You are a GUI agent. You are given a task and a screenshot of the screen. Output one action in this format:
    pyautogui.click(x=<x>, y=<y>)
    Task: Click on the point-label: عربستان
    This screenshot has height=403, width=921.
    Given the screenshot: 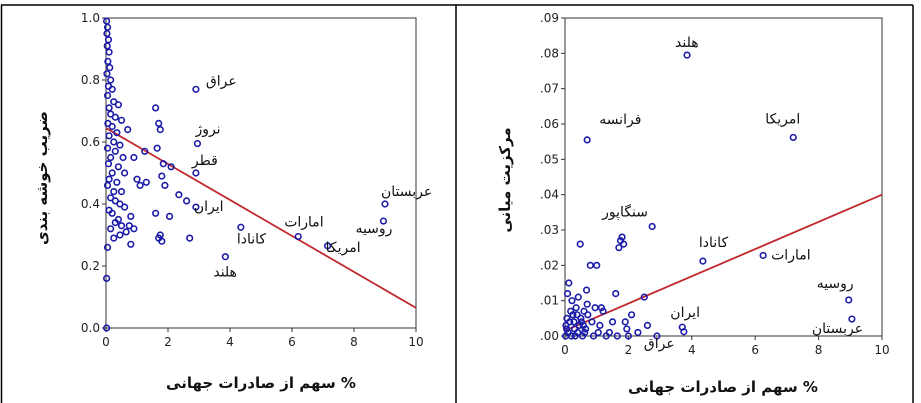 What is the action you would take?
    pyautogui.click(x=837, y=329)
    